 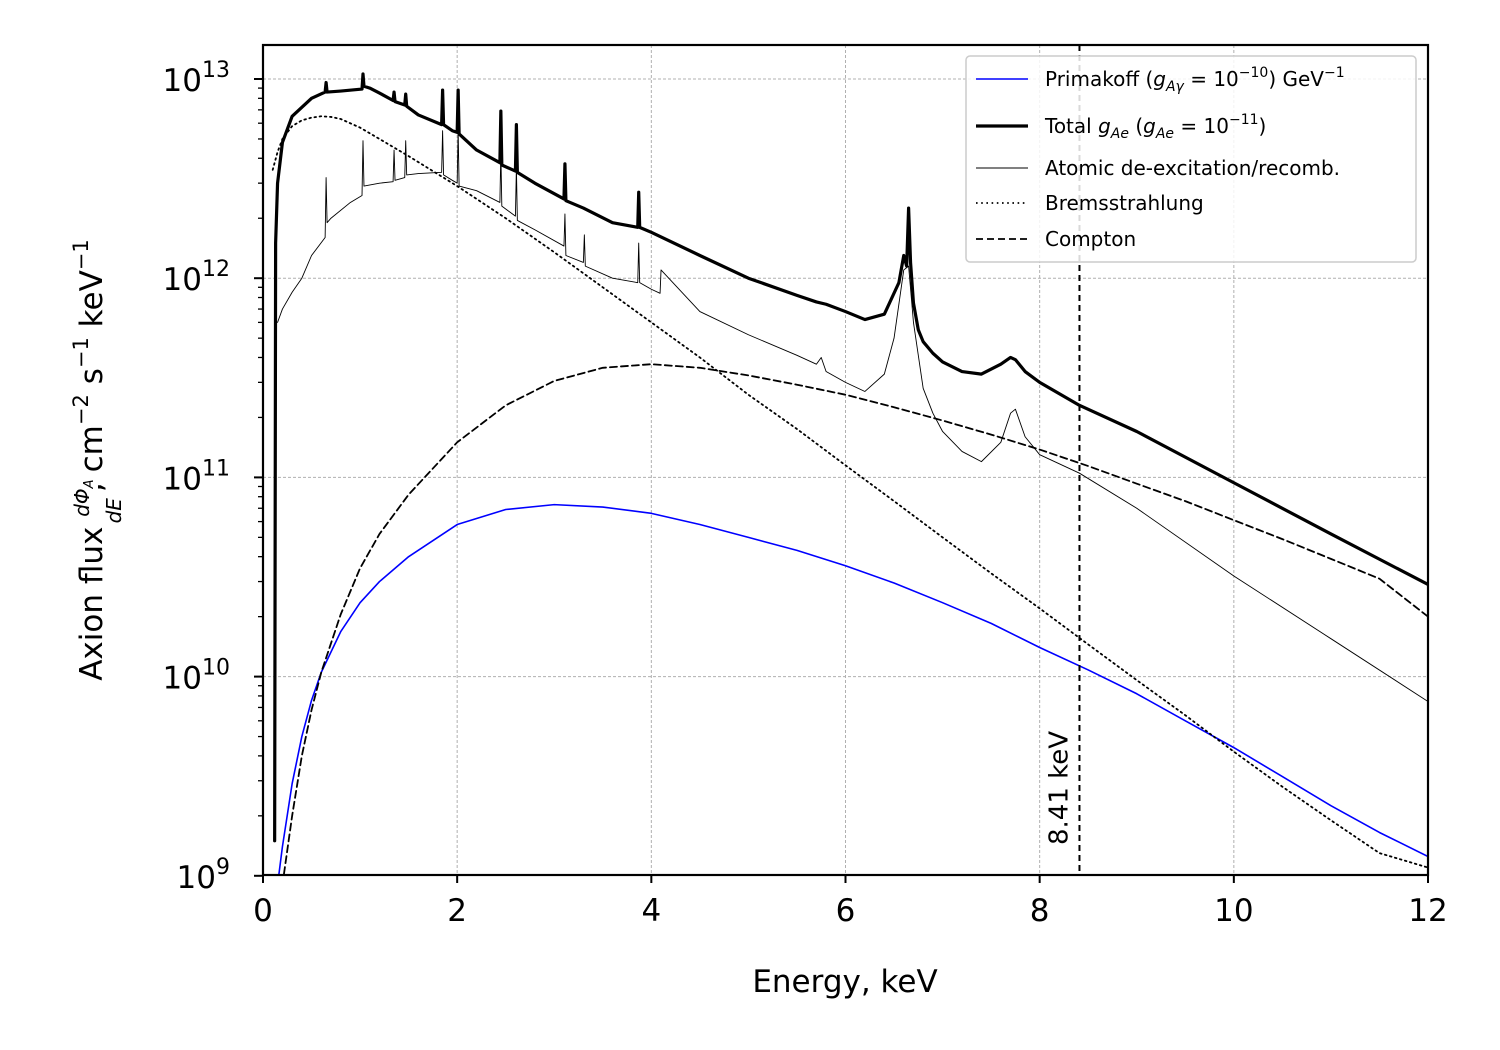 What do you see at coordinates (1059, 788) in the screenshot?
I see `threshold-label: 8.41 keV` at bounding box center [1059, 788].